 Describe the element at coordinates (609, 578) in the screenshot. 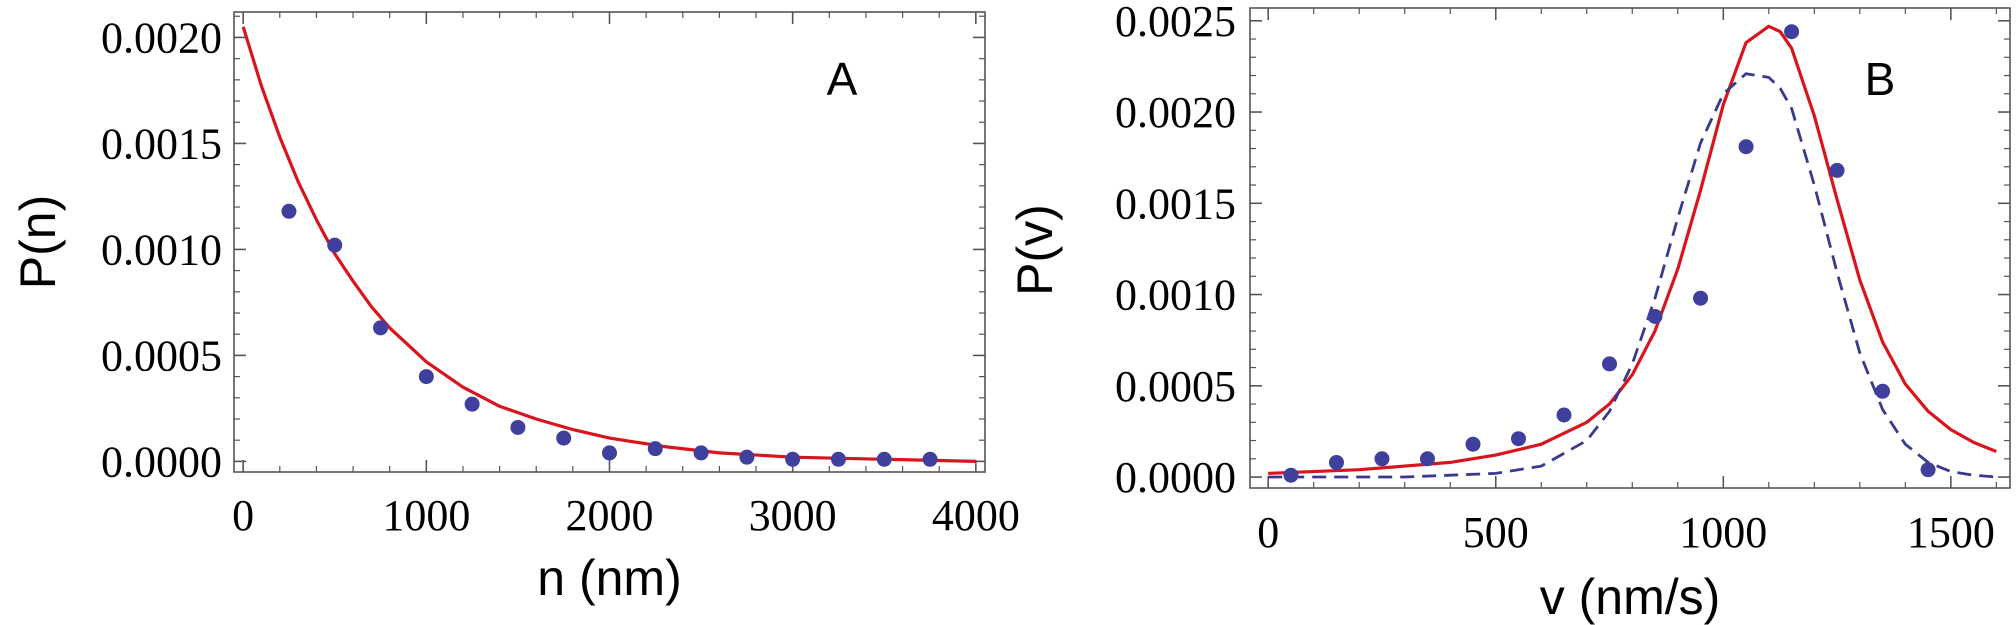

I see `x-axis-title: n (nm)` at that location.